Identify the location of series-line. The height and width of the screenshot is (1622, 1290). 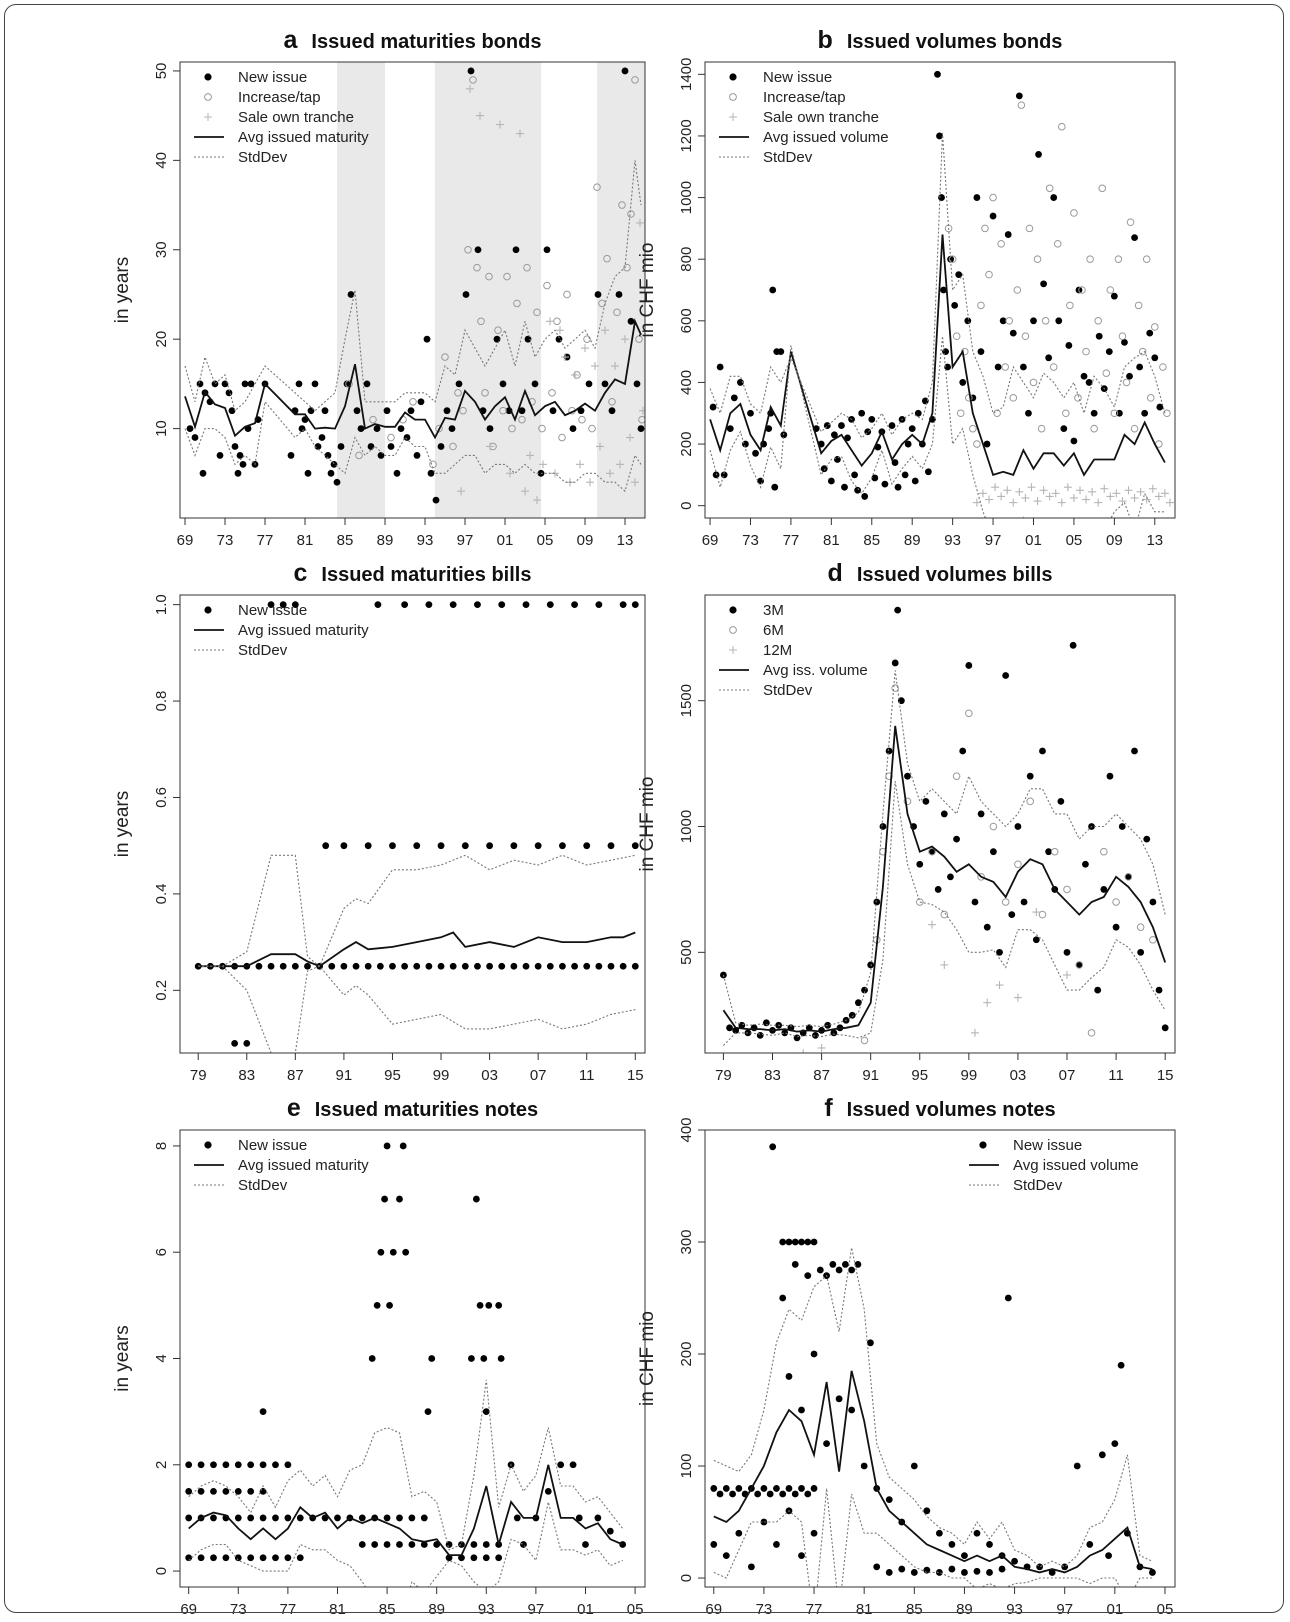
(944, 849).